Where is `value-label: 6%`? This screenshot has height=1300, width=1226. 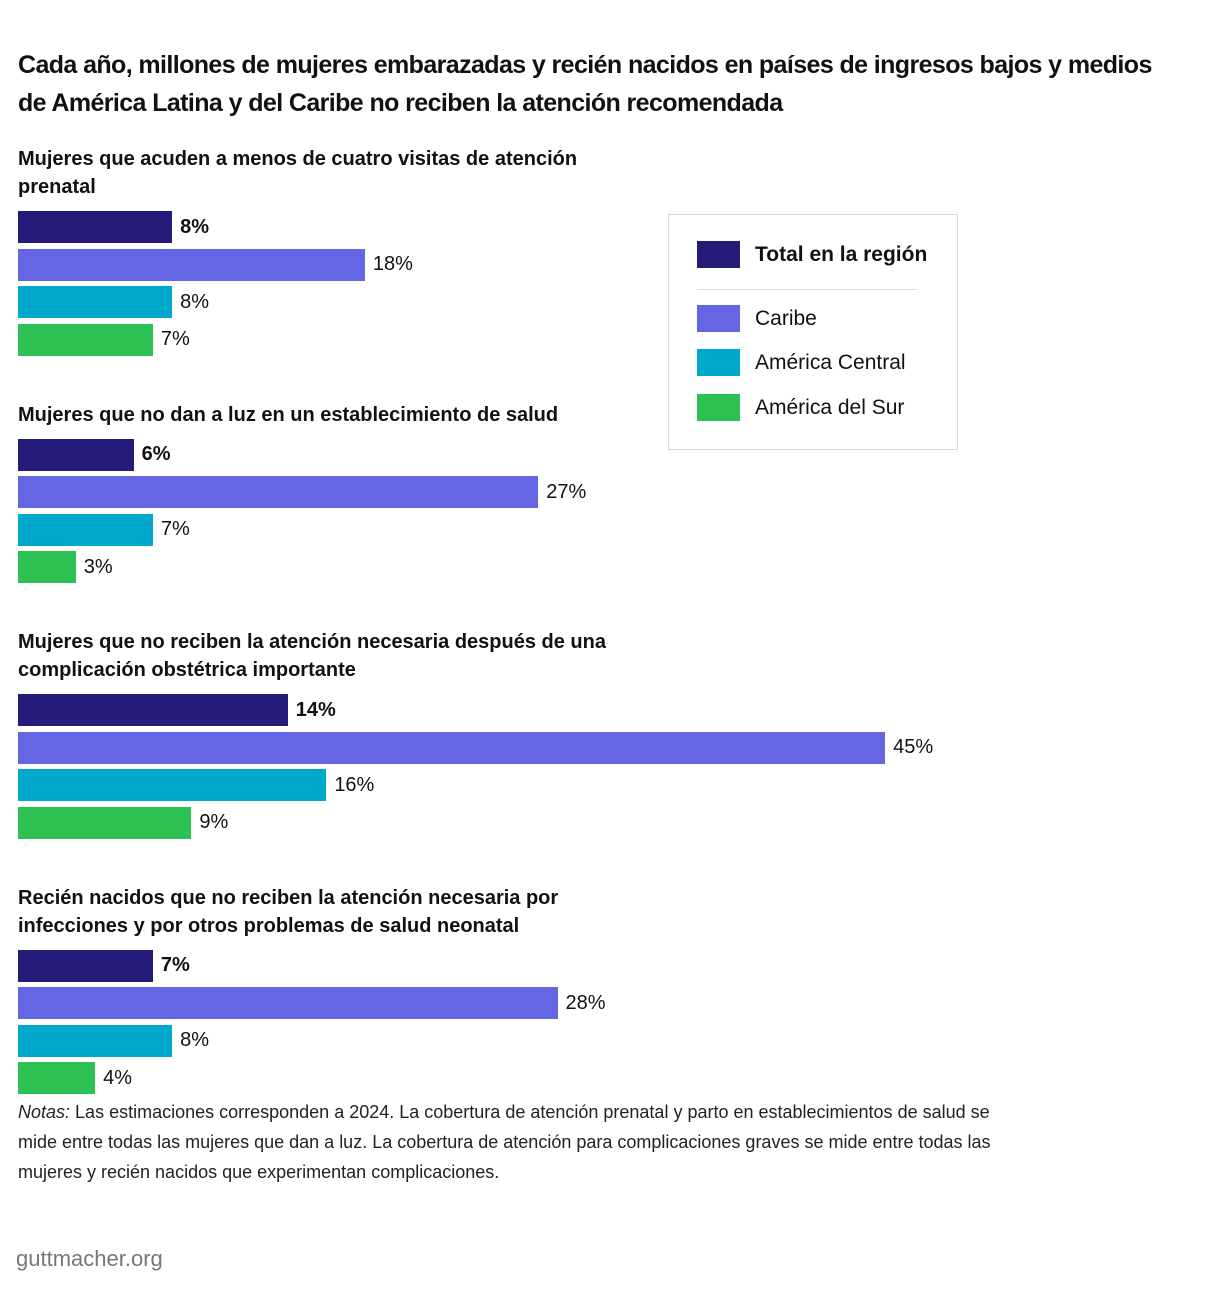
value-label: 6% is located at coordinates (156, 454).